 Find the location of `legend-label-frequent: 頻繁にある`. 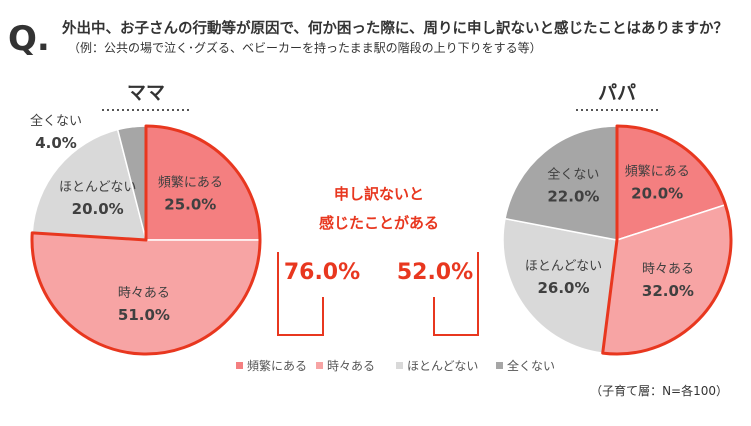

legend-label-frequent: 頻繁にある is located at coordinates (277, 365).